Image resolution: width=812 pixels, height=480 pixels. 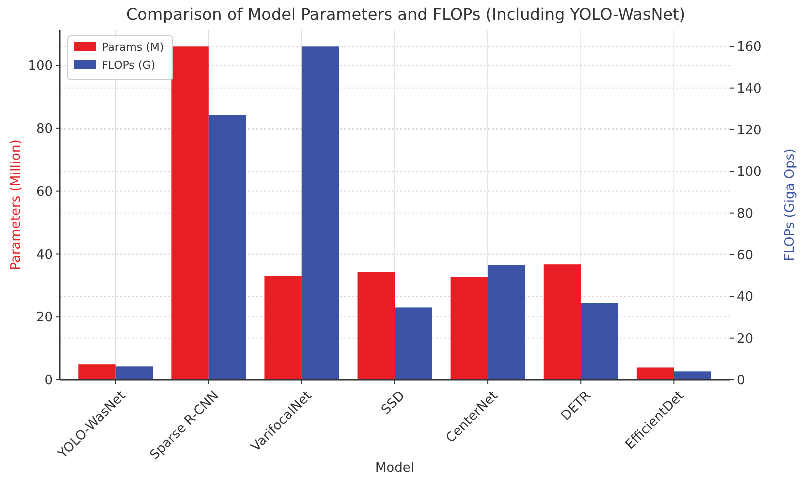 I want to click on y2-tick-label: 20, so click(x=745, y=339).